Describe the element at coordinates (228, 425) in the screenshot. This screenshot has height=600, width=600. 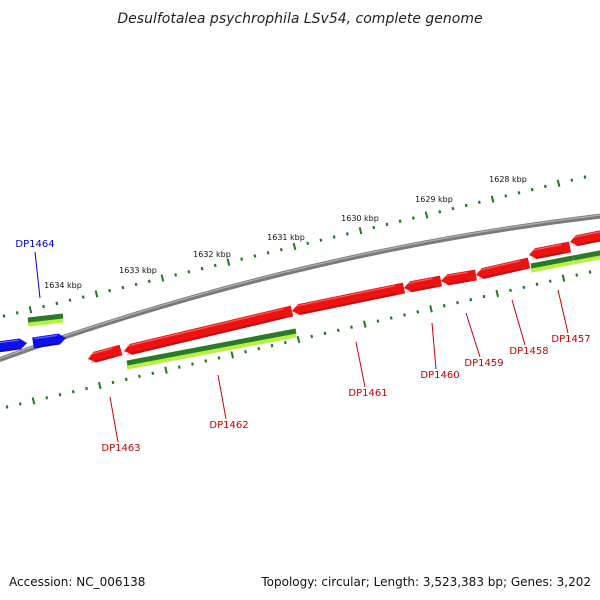
I see `gene-label-dp1462: DP1462` at that location.